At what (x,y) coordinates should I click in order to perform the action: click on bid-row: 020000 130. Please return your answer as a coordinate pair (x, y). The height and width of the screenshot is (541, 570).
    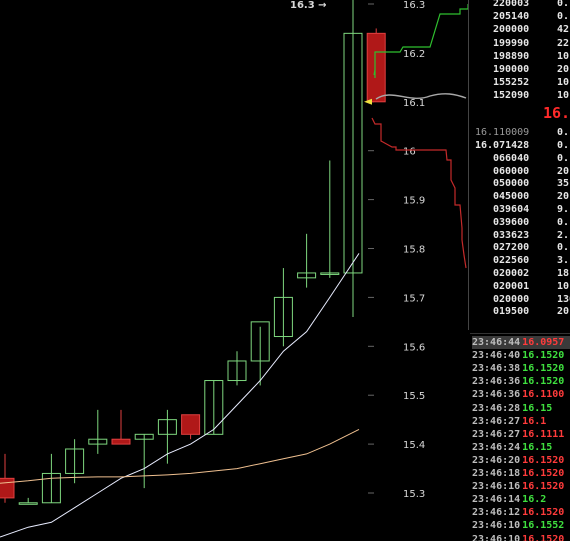
    Looking at the image, I should click on (519, 299).